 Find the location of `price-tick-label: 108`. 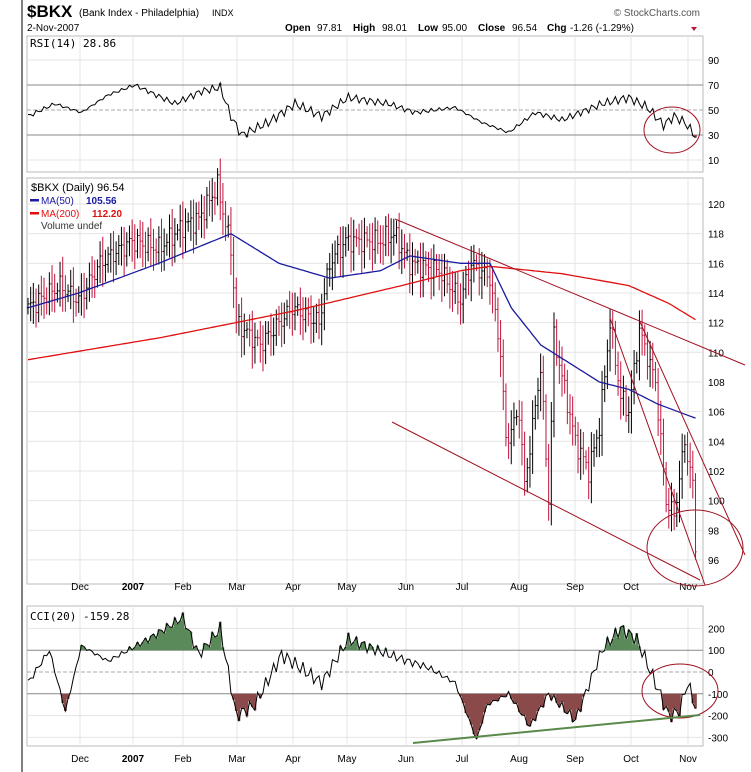

price-tick-label: 108 is located at coordinates (716, 383).